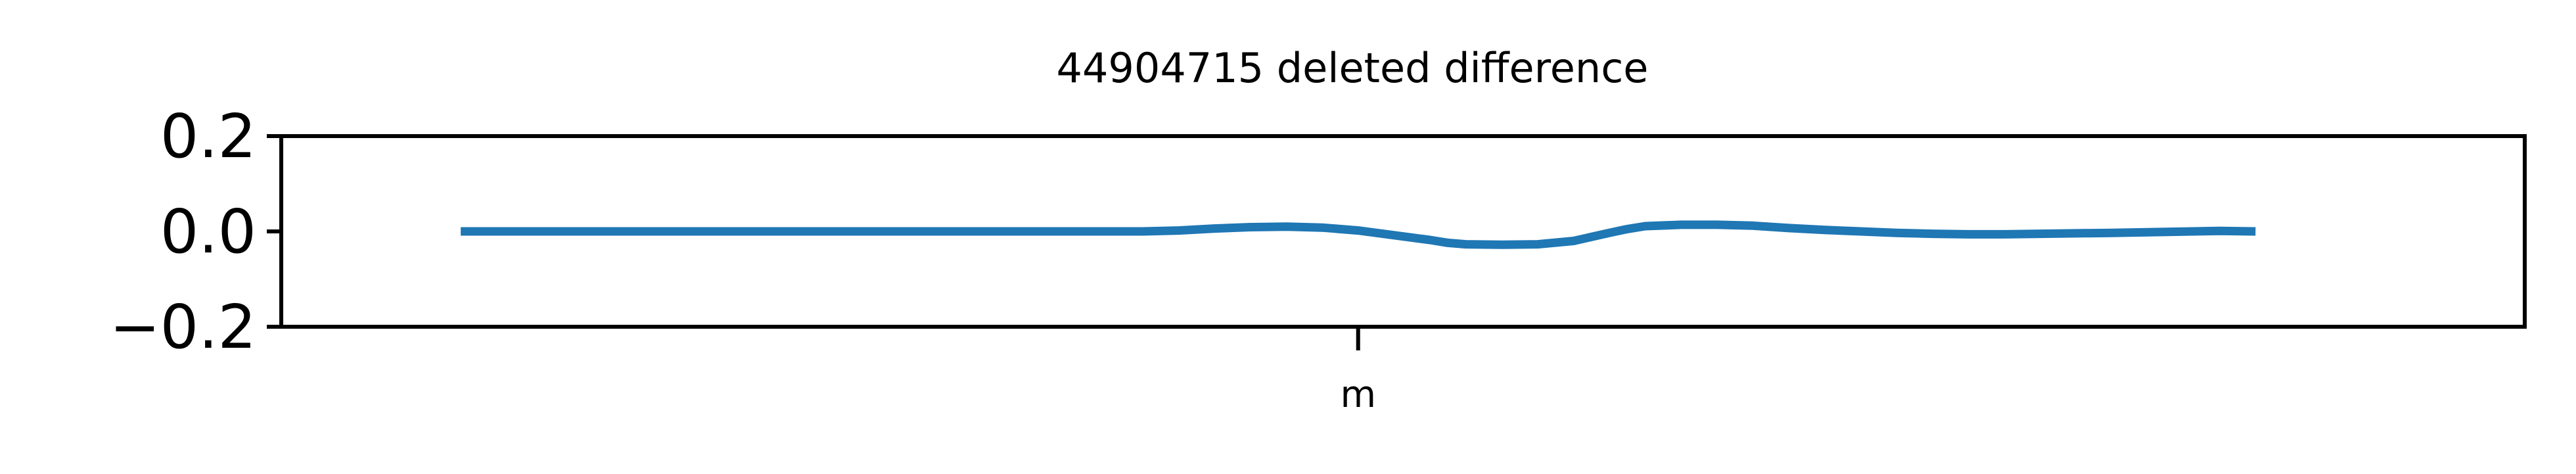 The image size is (2576, 474). Describe the element at coordinates (183, 327) in the screenshot. I see `y-tick-label: −0.2` at that location.